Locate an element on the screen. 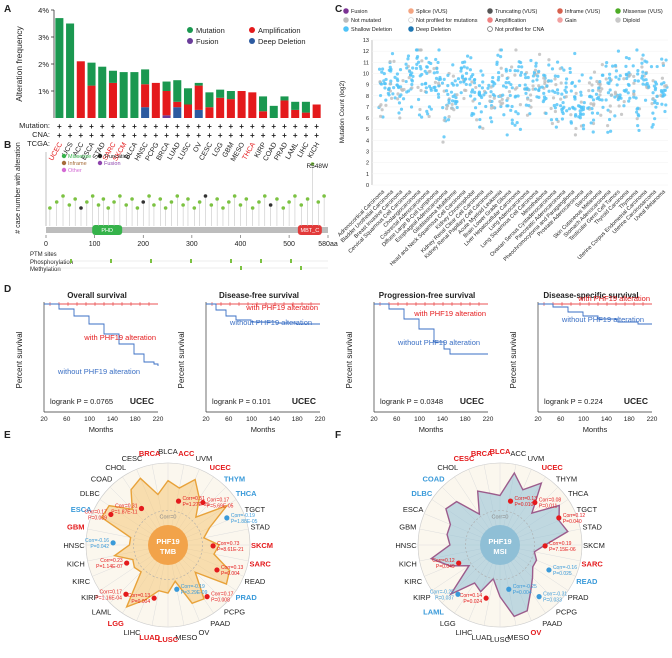 This screenshot has height=658, width=672. e-center-gene: PHF19 is located at coordinates (167, 541).